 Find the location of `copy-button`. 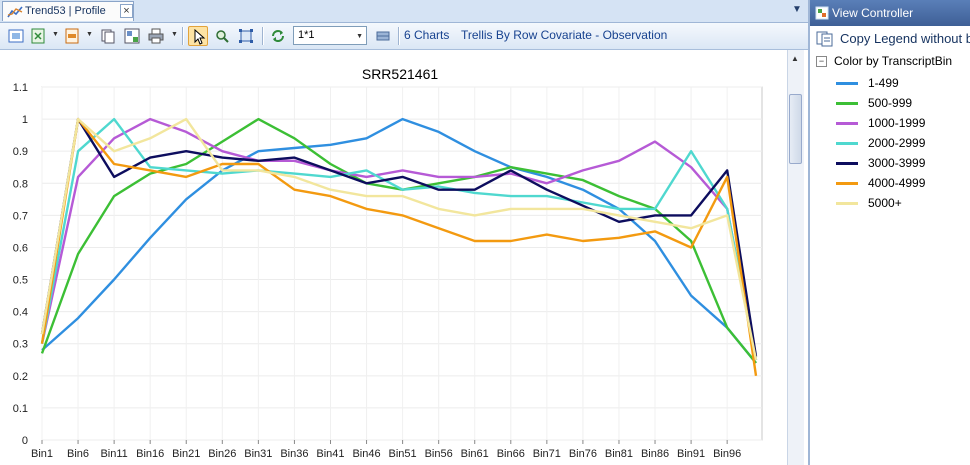

copy-button is located at coordinates (108, 36).